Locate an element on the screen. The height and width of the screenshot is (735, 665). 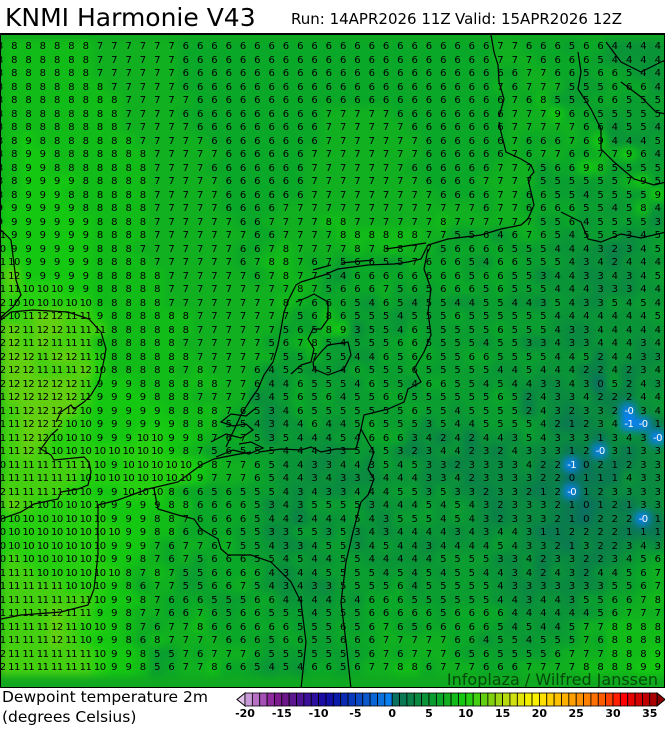
border-netherlands-germany is located at coordinates (386, 467).